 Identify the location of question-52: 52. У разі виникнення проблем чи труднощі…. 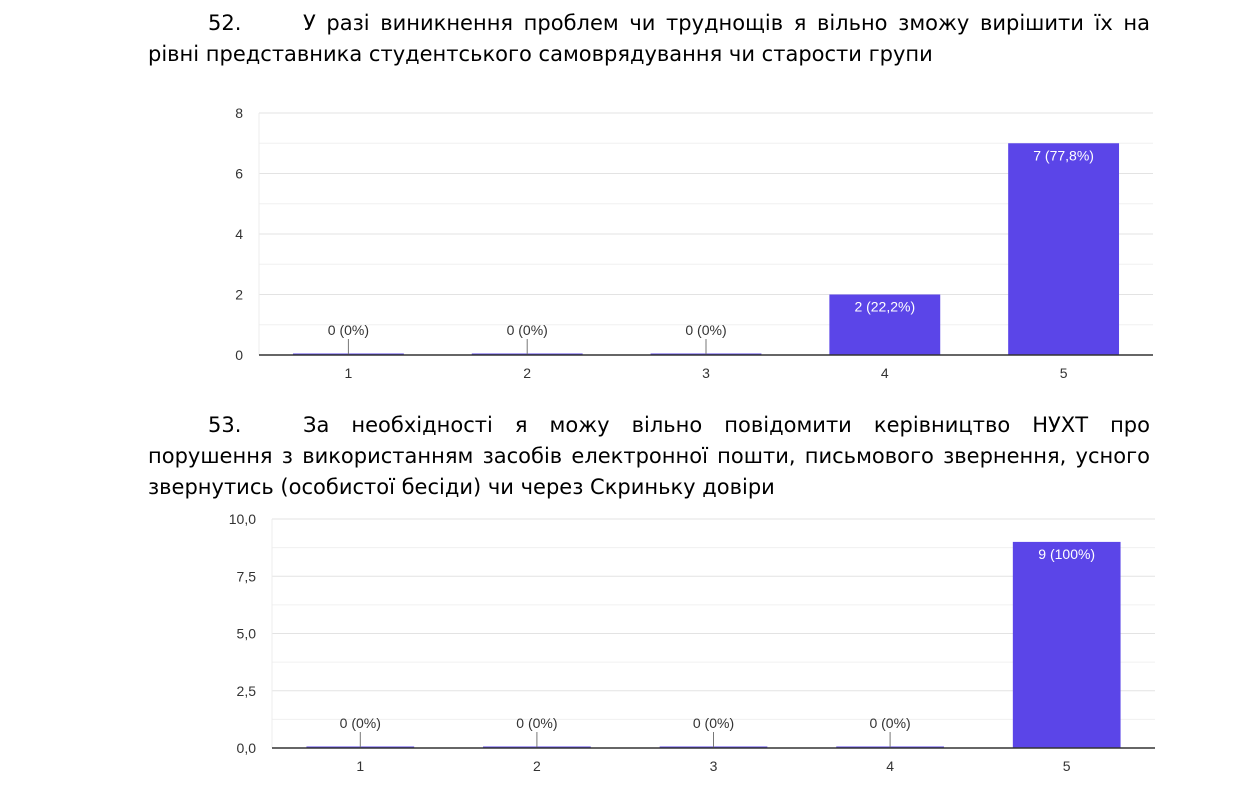
(649, 39).